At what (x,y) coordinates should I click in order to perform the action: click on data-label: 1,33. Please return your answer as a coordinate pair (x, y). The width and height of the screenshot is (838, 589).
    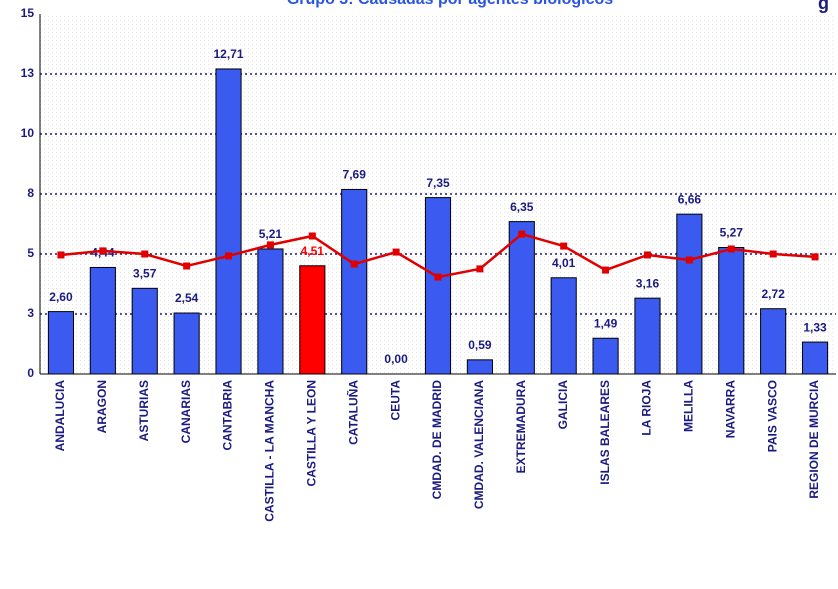
    Looking at the image, I should click on (815, 327).